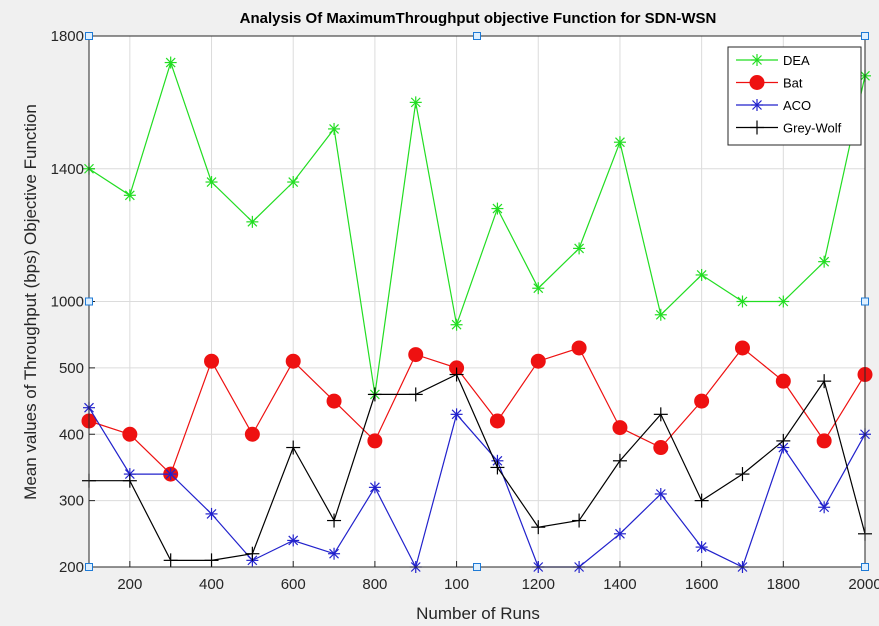 This screenshot has height=626, width=879. I want to click on x-tick-label: 400, so click(211, 584).